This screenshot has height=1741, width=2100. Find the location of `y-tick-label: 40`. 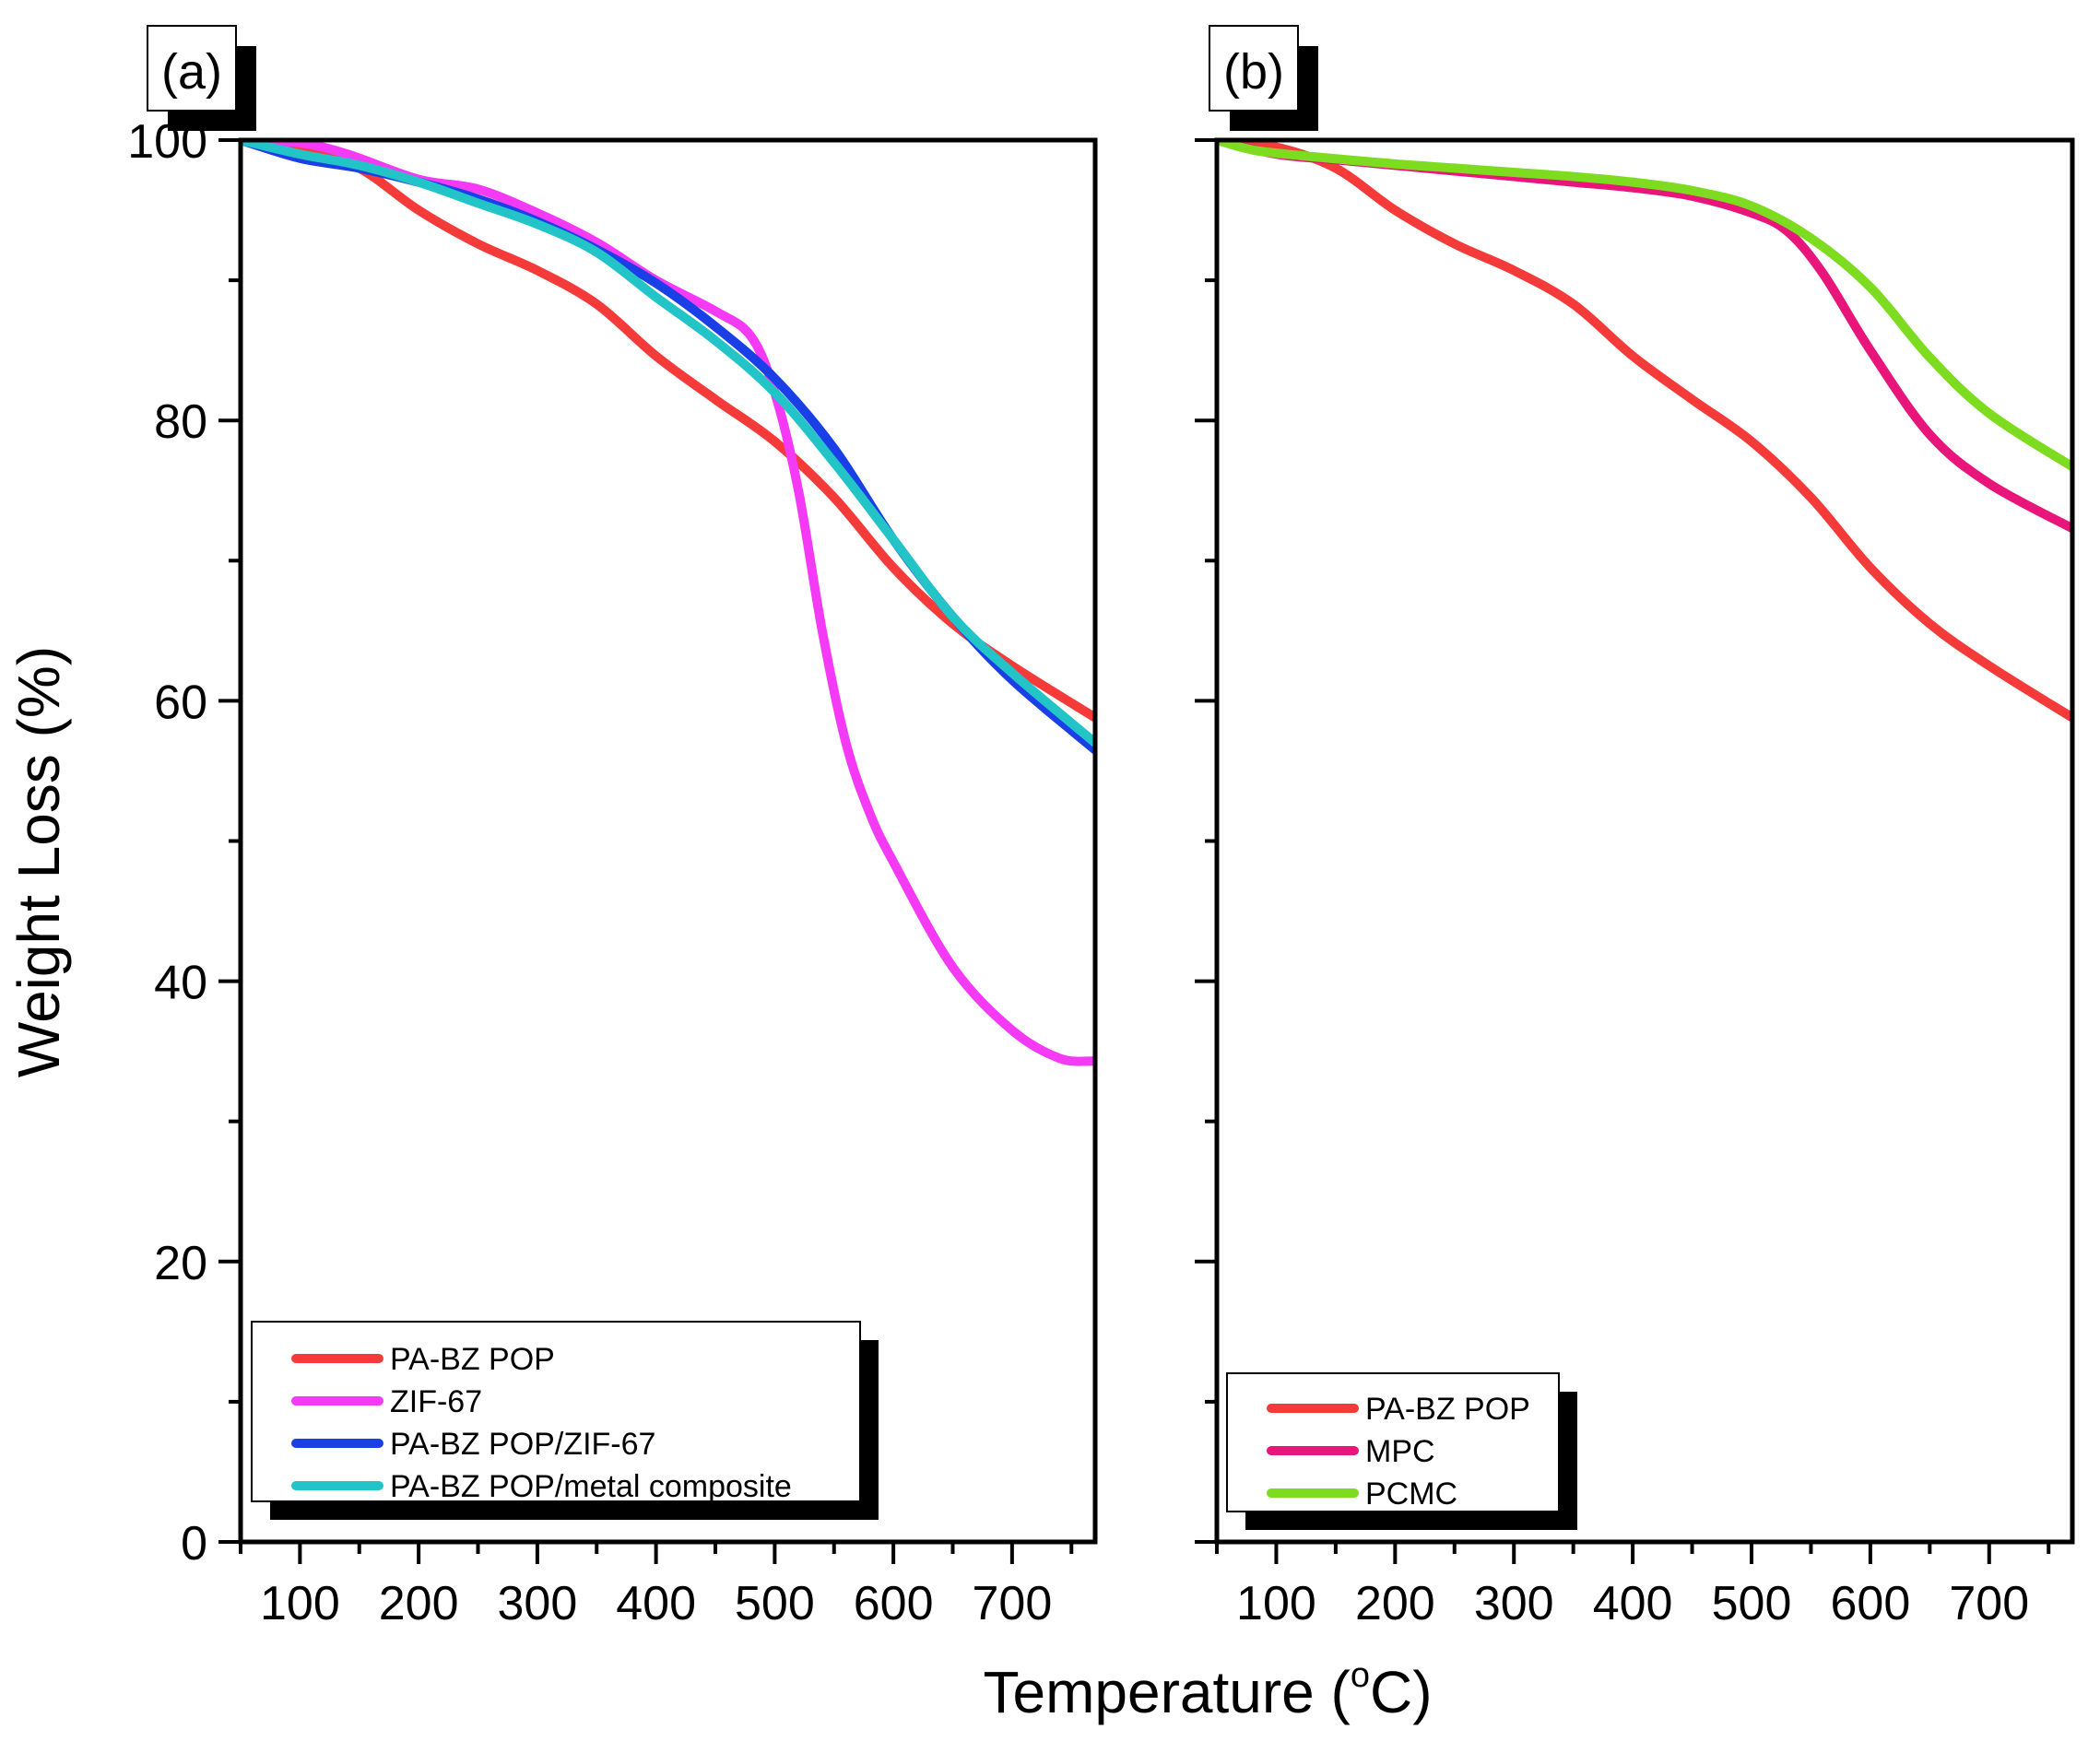

y-tick-label: 40 is located at coordinates (180, 983).